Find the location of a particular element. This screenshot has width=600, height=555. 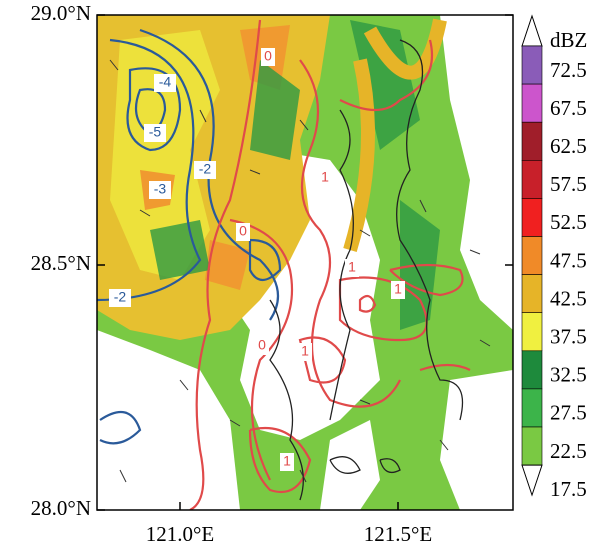

colorbar-tick-label: 47.5 is located at coordinates (568, 260).